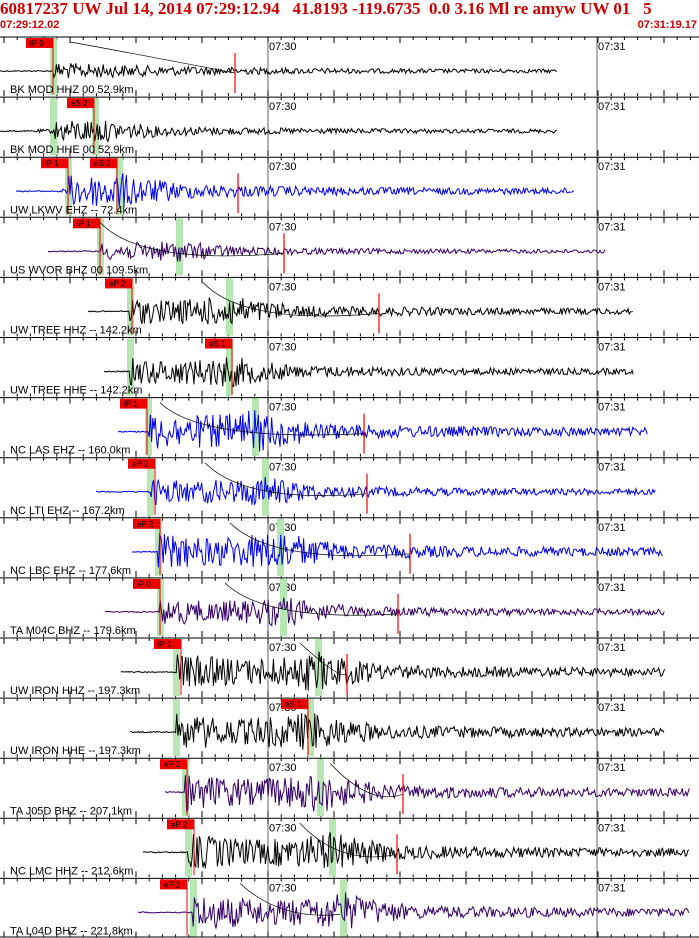 Image resolution: width=699 pixels, height=938 pixels. What do you see at coordinates (667, 25) in the screenshot?
I see `window-end-time: 07:31:19.17` at bounding box center [667, 25].